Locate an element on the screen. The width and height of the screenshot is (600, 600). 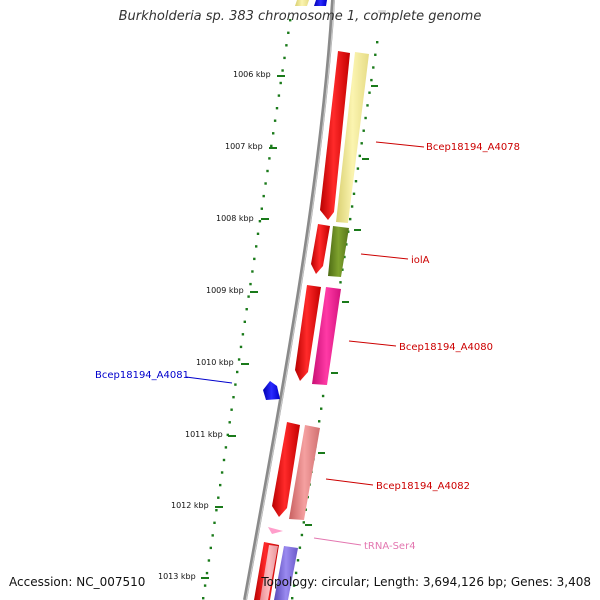
feature-top-blue is located at coordinates (320, 3).